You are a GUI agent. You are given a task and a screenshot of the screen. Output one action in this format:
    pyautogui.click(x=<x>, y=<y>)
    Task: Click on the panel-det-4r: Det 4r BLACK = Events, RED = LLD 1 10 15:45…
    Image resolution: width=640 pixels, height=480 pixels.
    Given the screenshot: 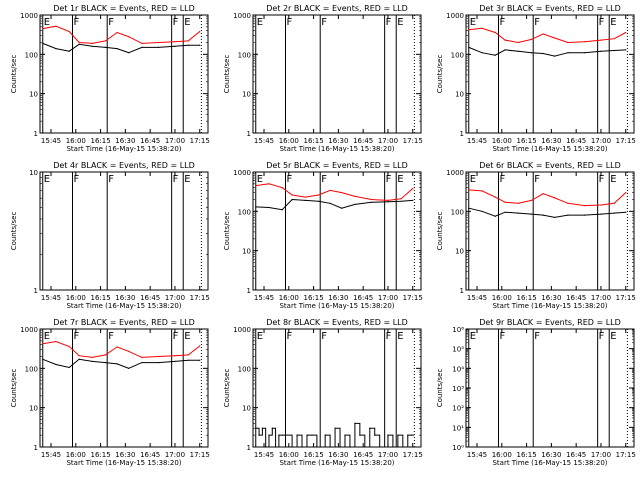 What is the action you would take?
    pyautogui.click(x=110, y=235)
    